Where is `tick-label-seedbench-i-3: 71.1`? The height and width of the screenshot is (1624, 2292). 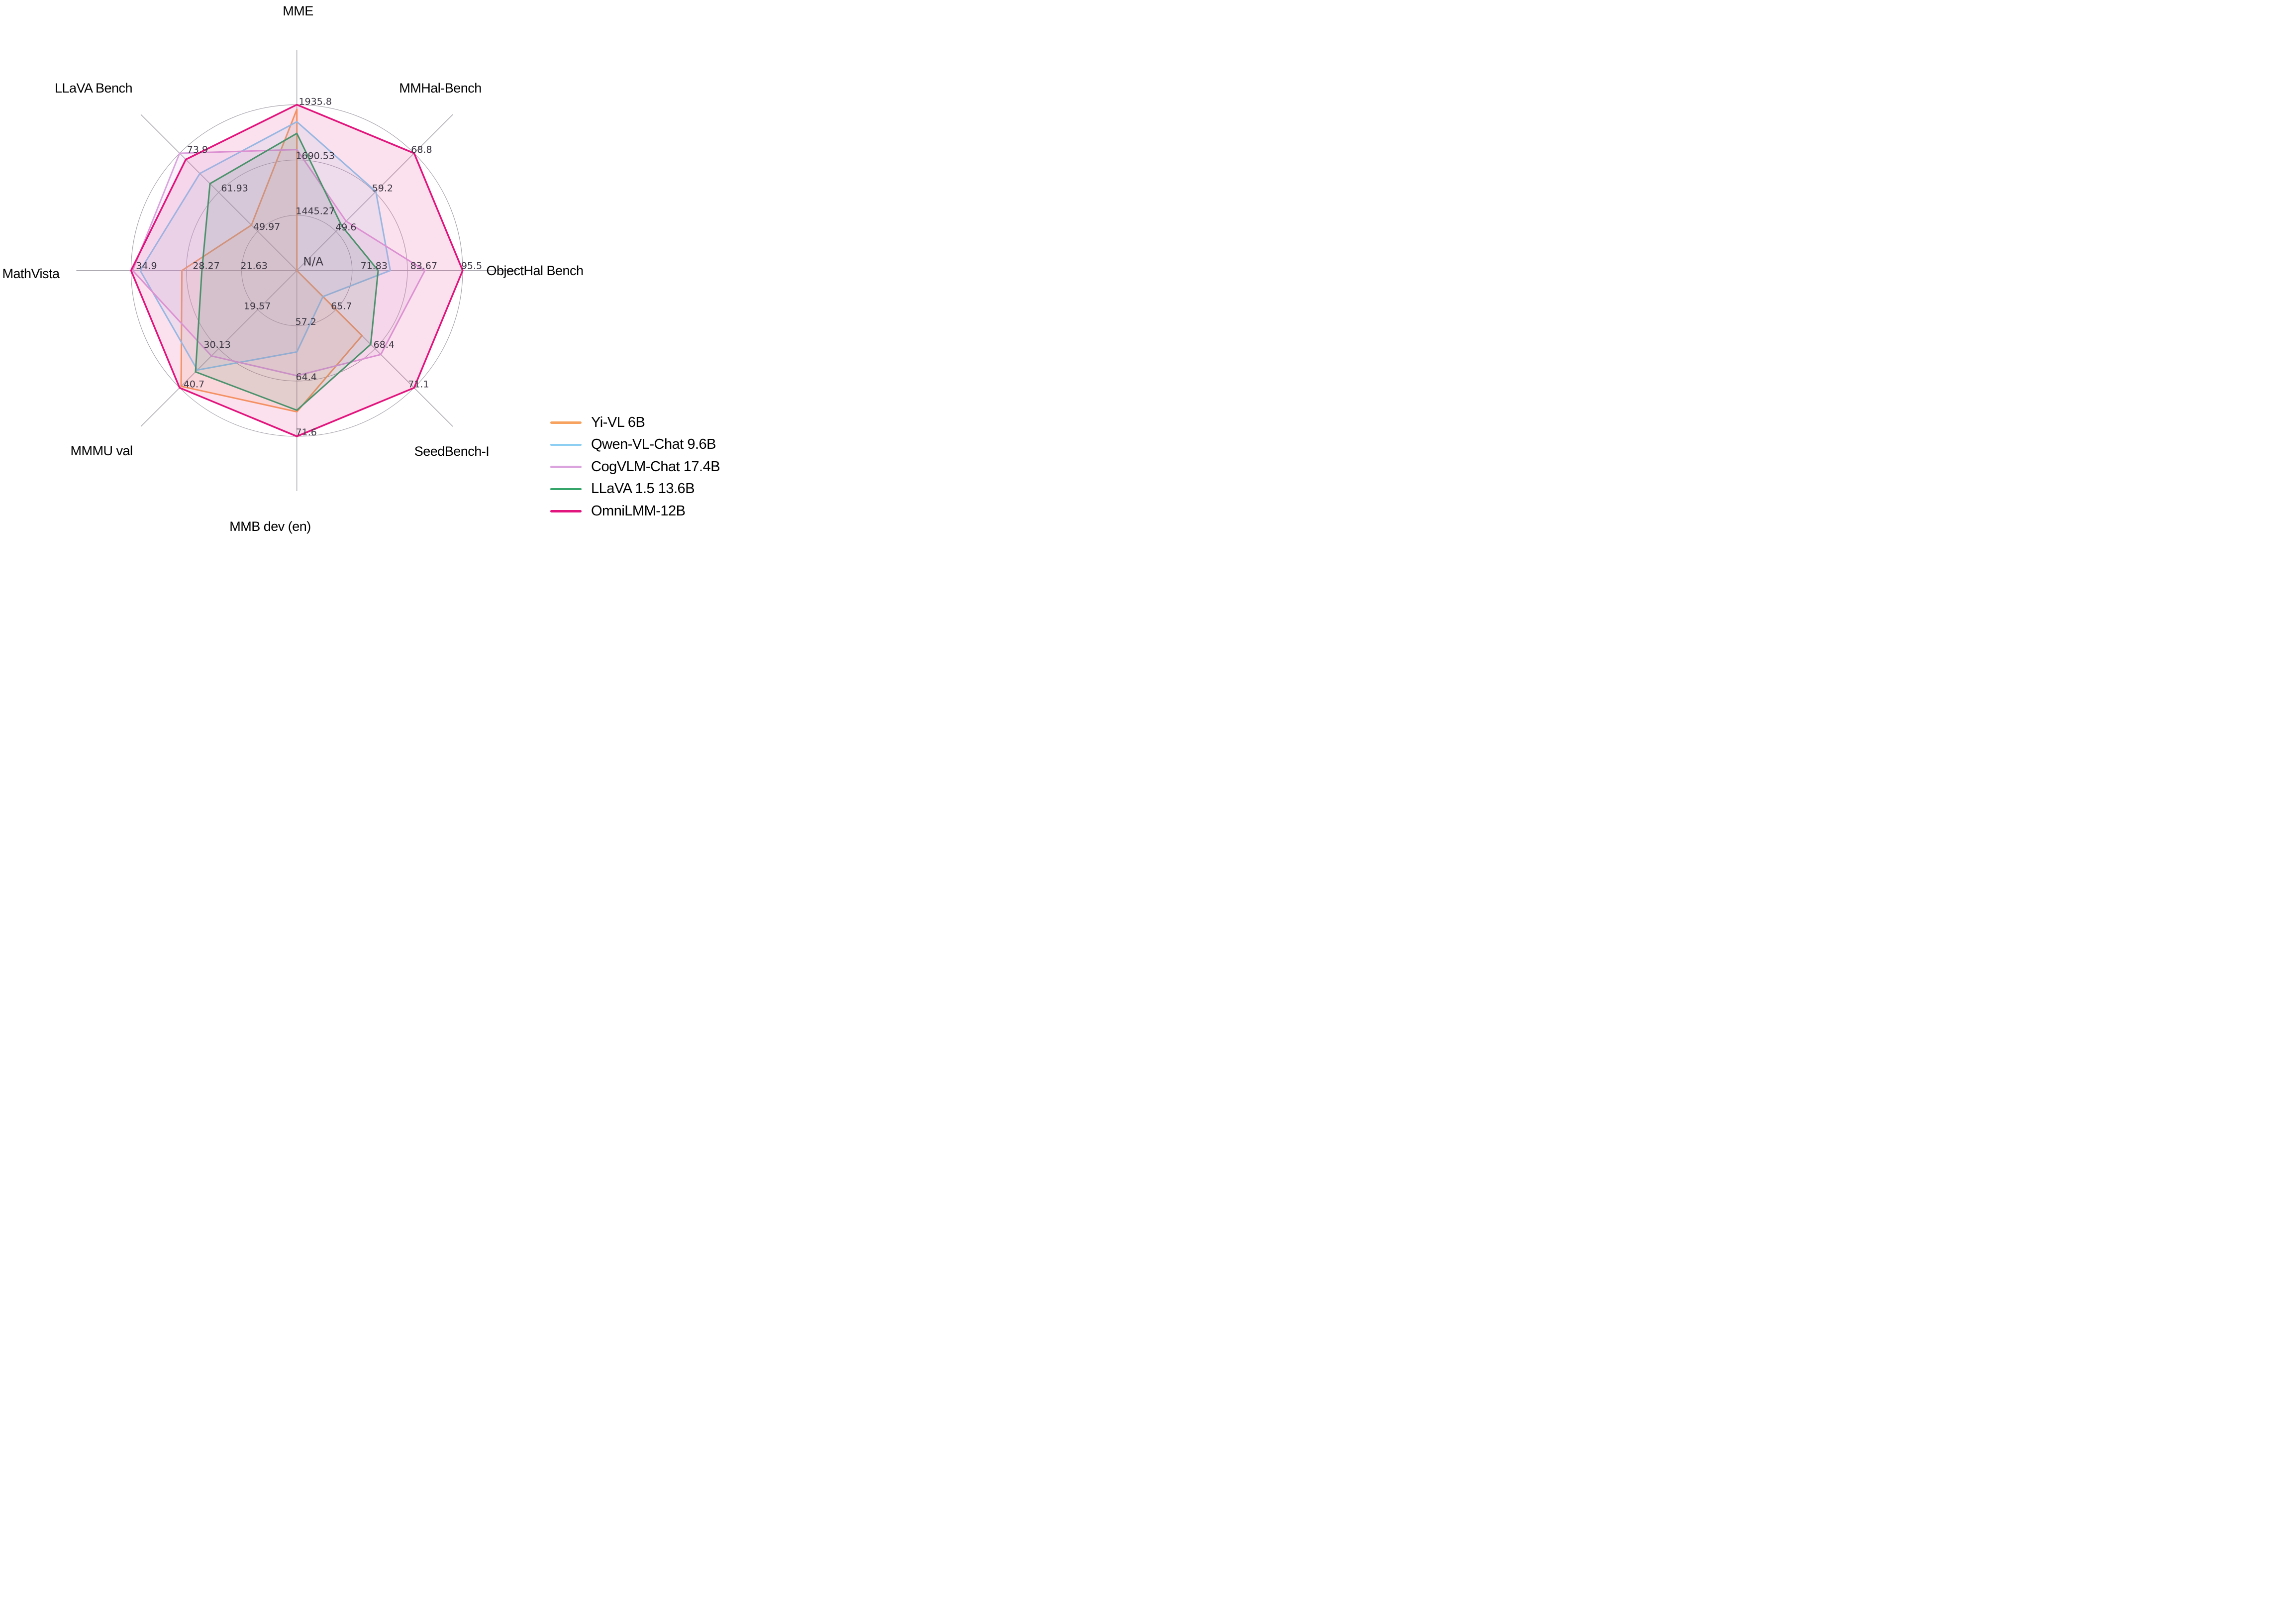 tick-label-seedbench-i-3: 71.1 is located at coordinates (418, 385).